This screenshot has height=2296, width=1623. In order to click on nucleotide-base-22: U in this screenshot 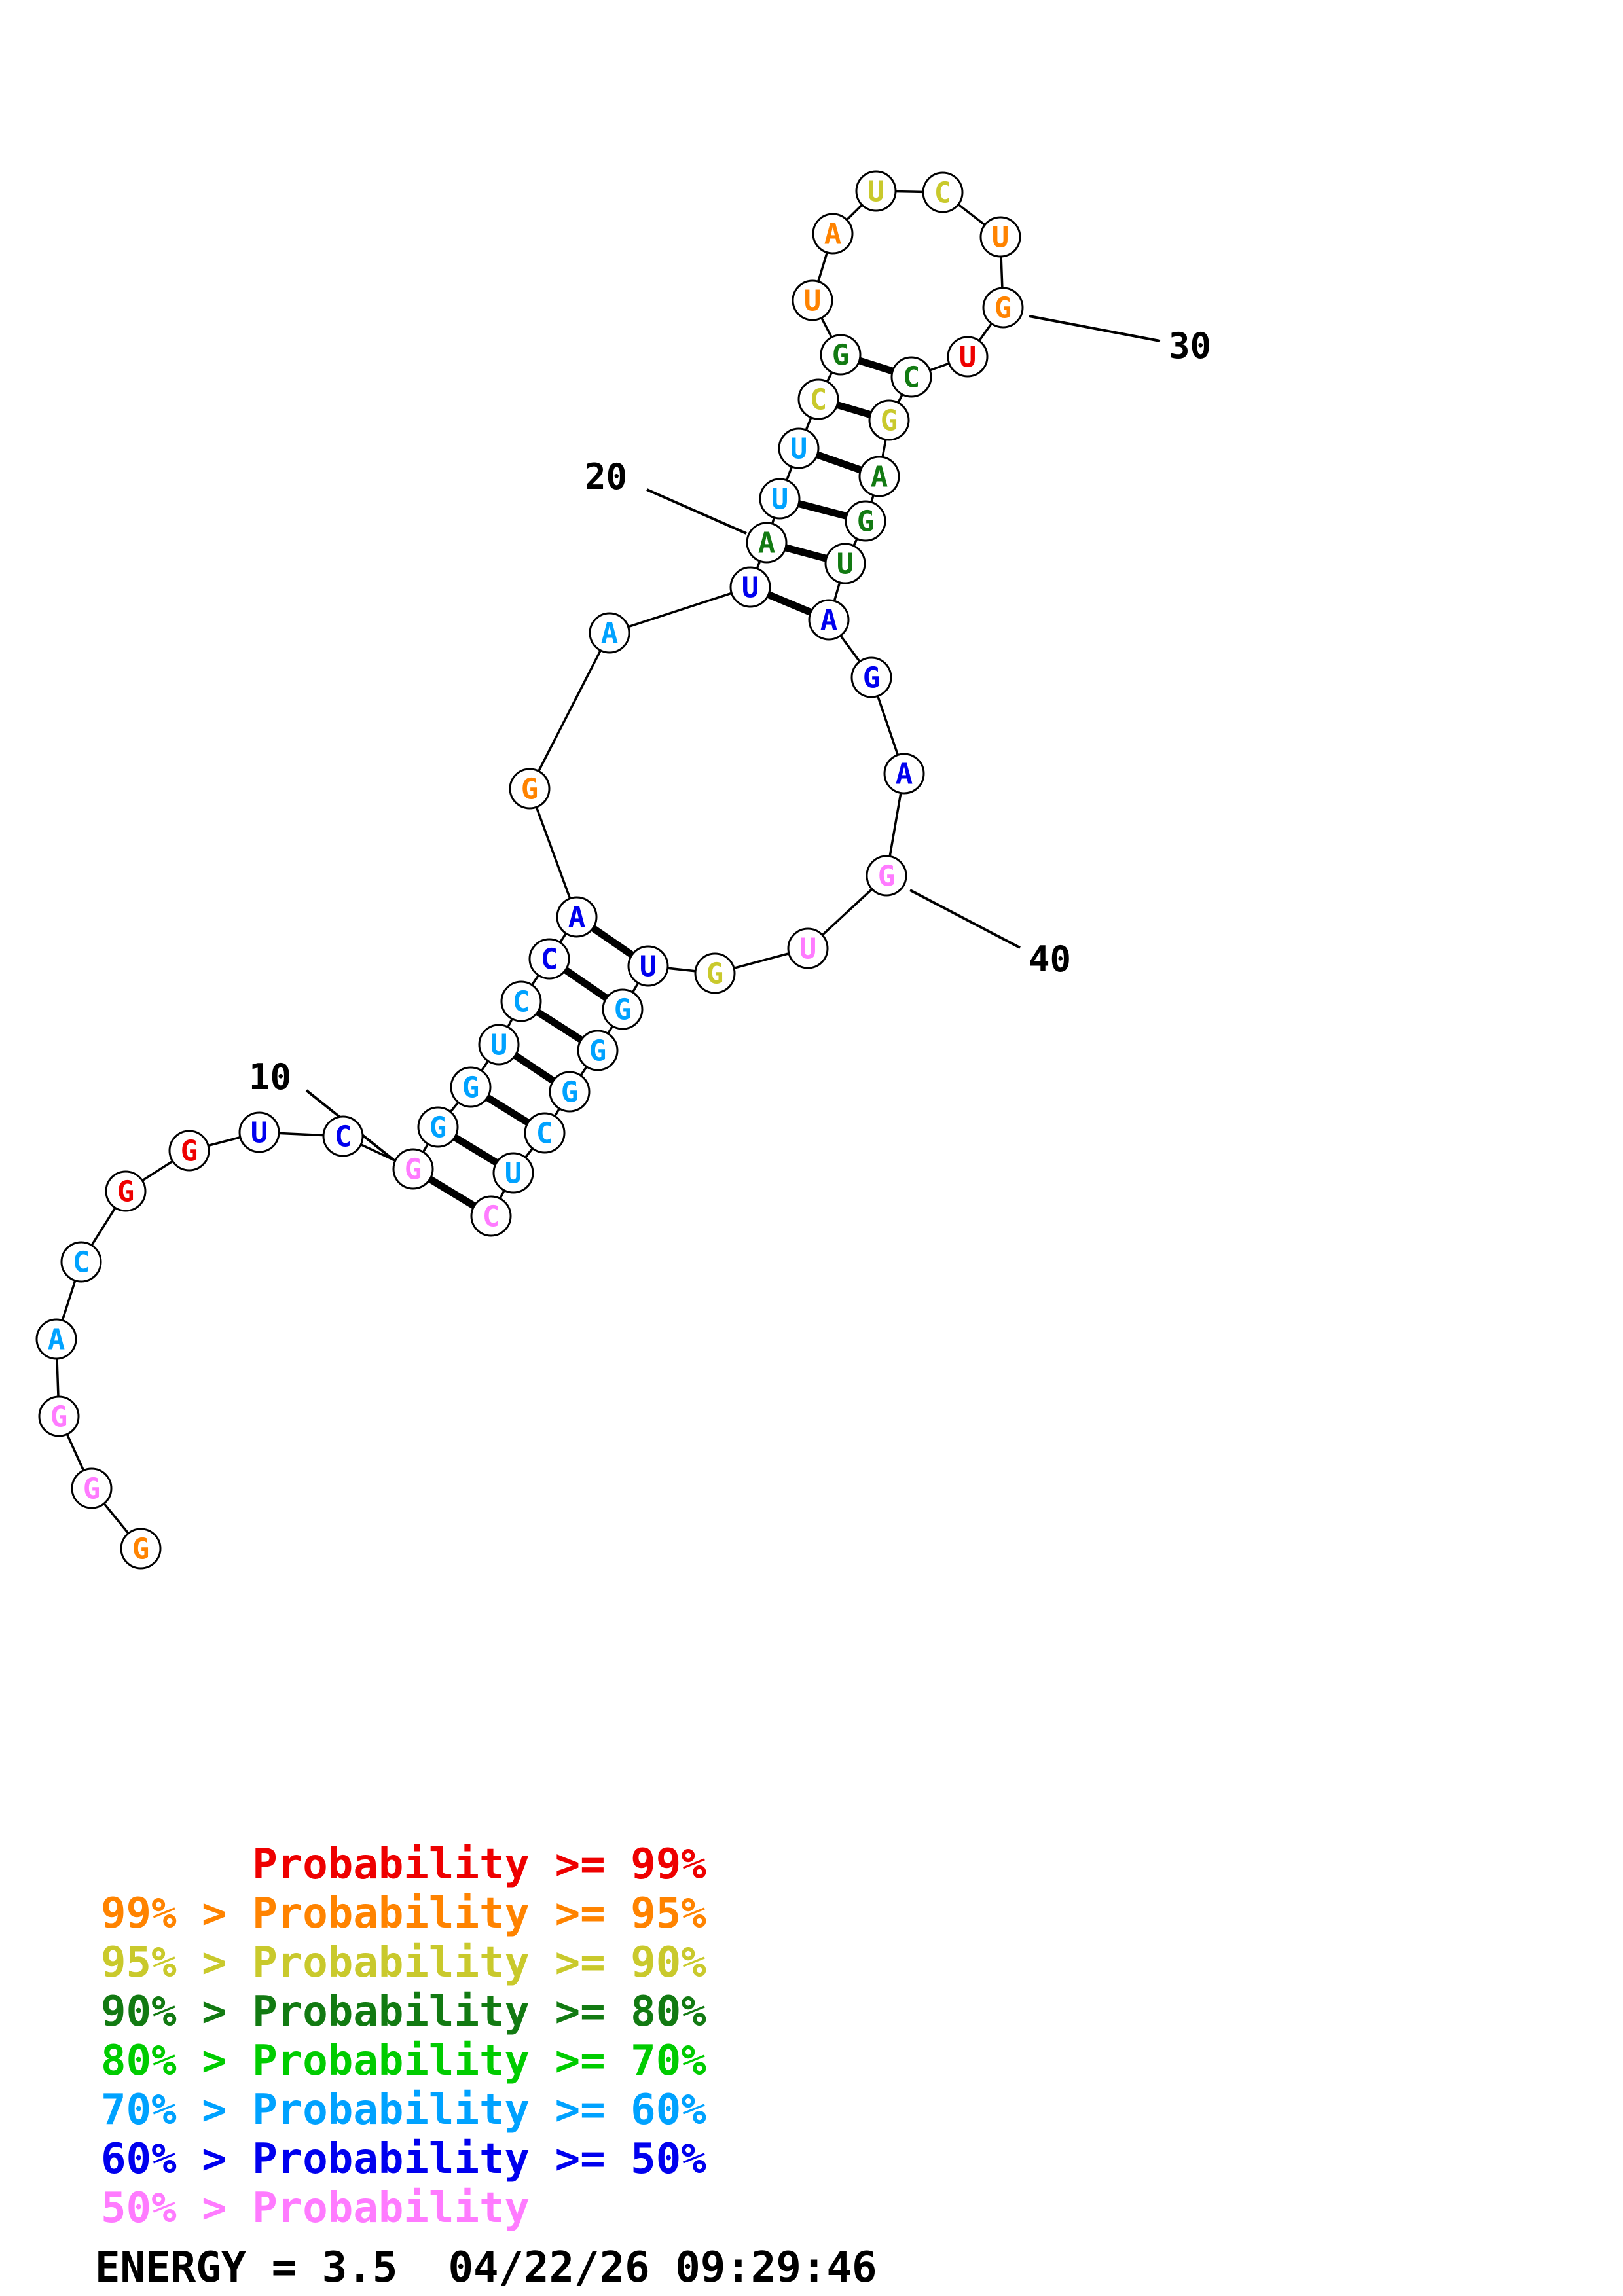, I will do `click(799, 448)`.